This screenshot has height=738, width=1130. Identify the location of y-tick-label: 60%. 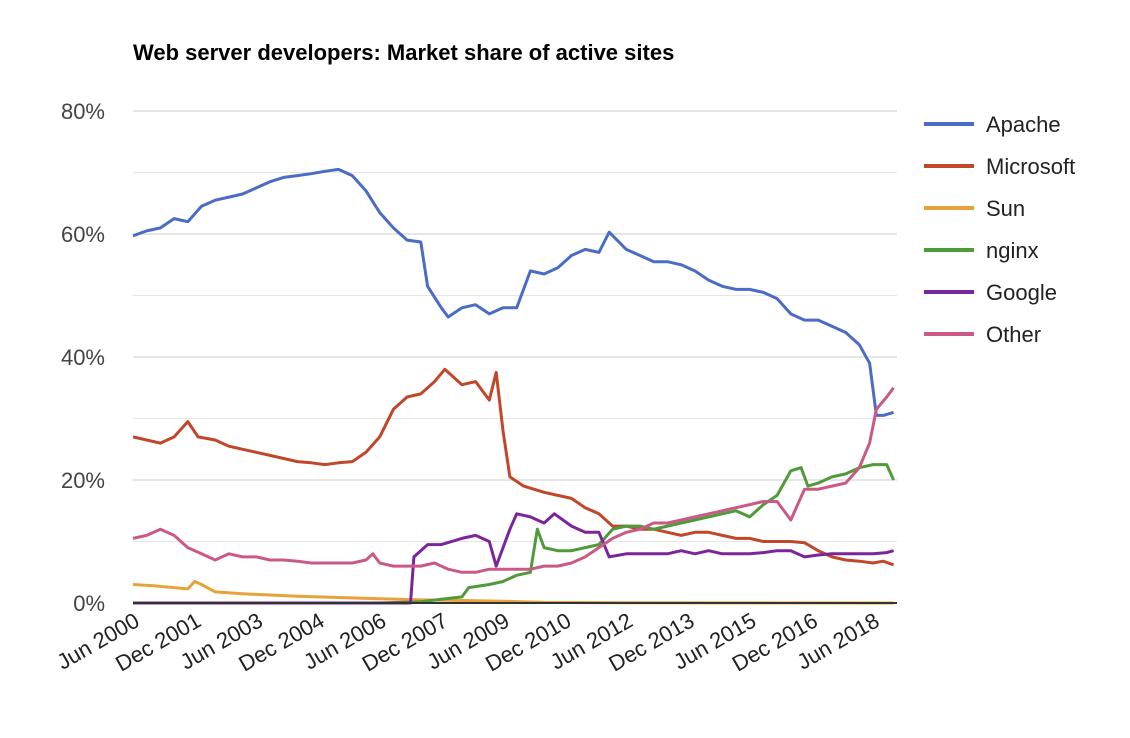
(83, 234).